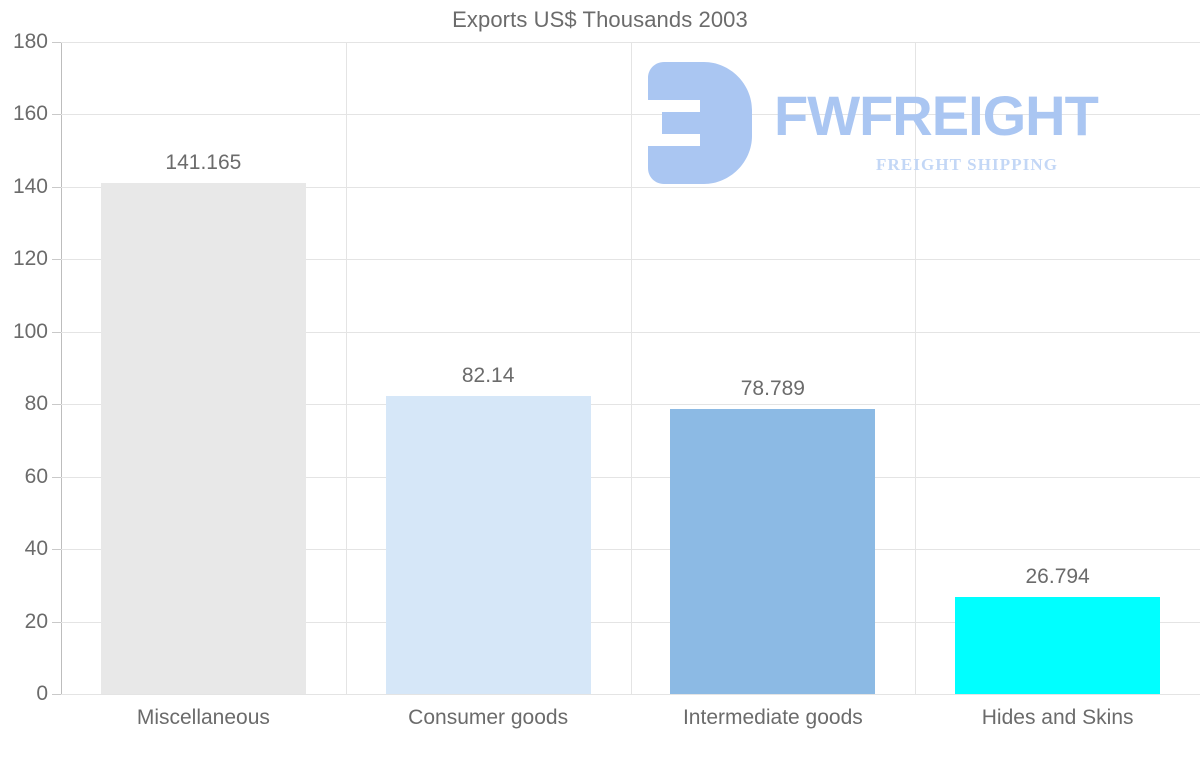 The width and height of the screenshot is (1200, 763). Describe the element at coordinates (203, 162) in the screenshot. I see `bar-value-label: 141.165` at that location.